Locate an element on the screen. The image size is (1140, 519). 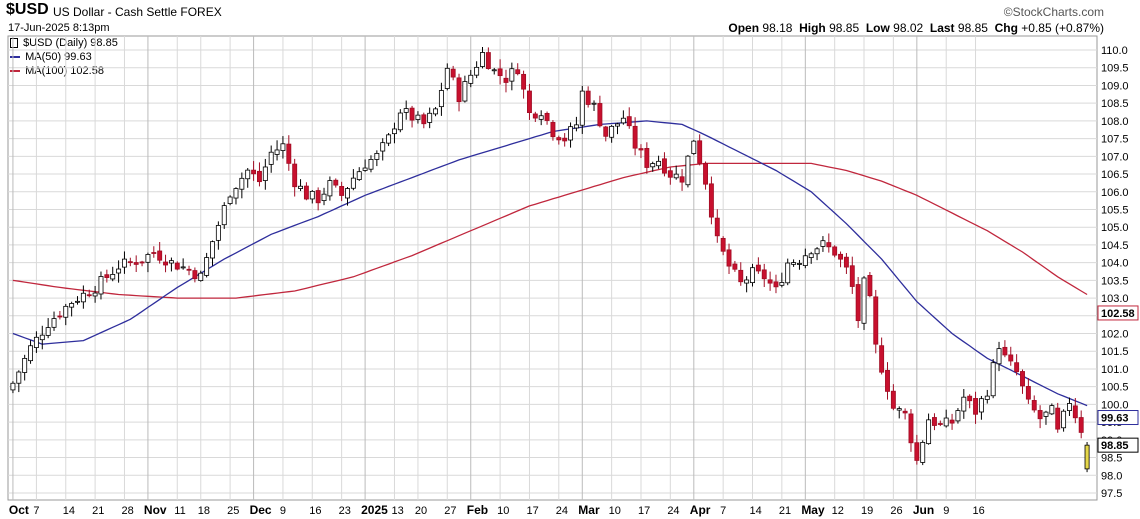
high-label: High is located at coordinates (812, 28).